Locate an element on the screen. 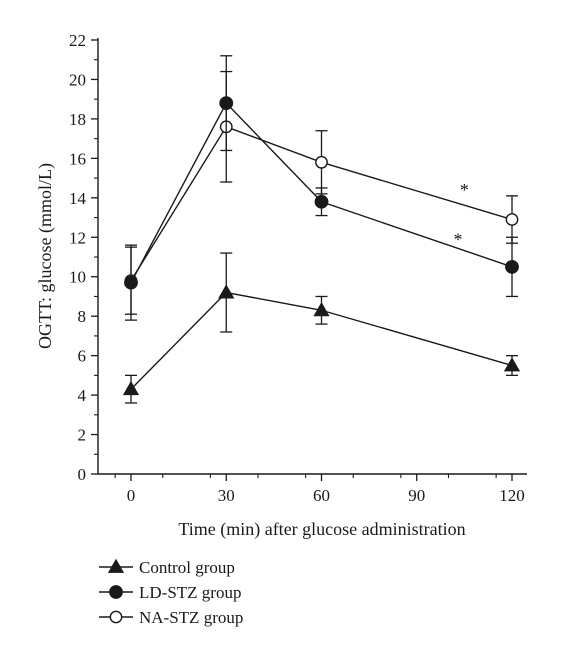  legend-item-control-group: Control group is located at coordinates (167, 567).